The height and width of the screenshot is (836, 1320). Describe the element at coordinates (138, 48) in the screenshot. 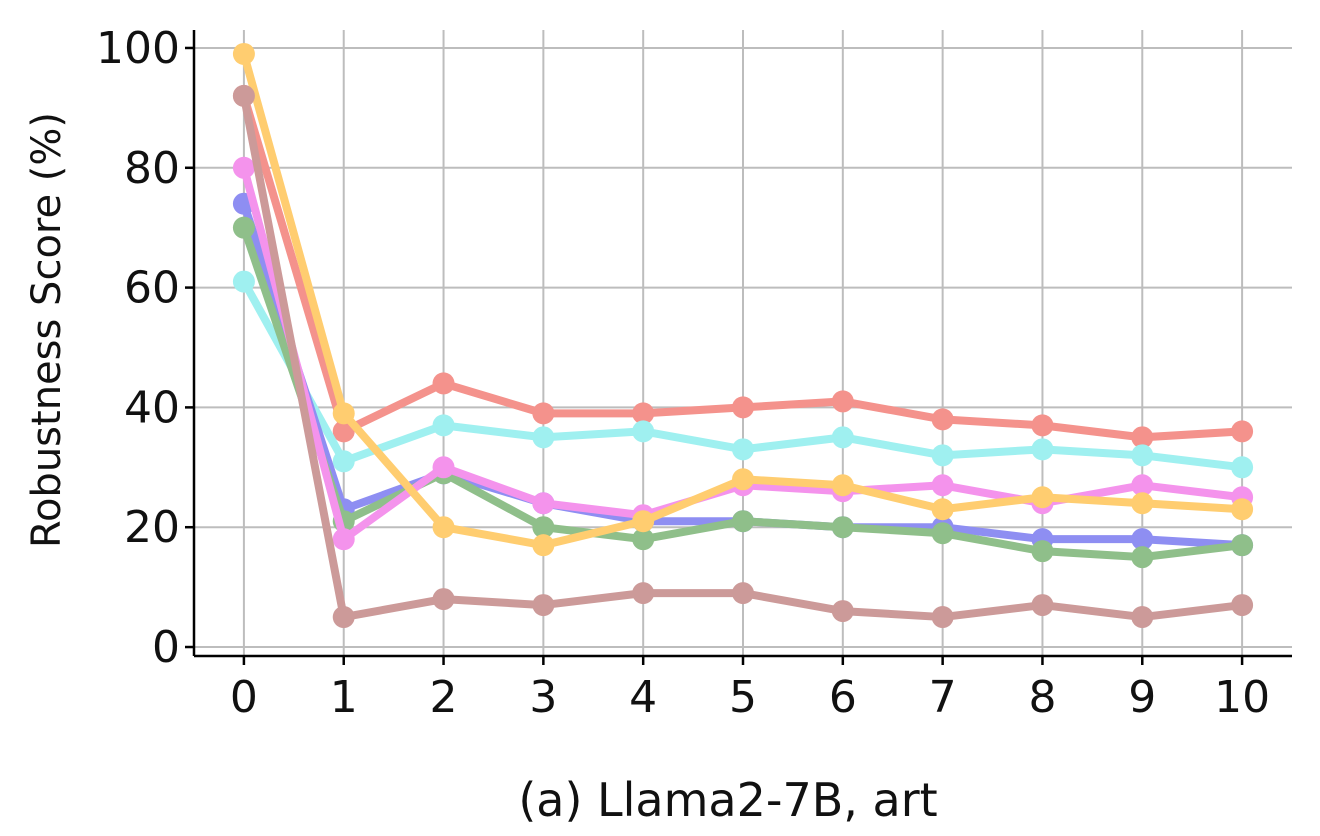

I see `y-tick-label-5: 100` at that location.